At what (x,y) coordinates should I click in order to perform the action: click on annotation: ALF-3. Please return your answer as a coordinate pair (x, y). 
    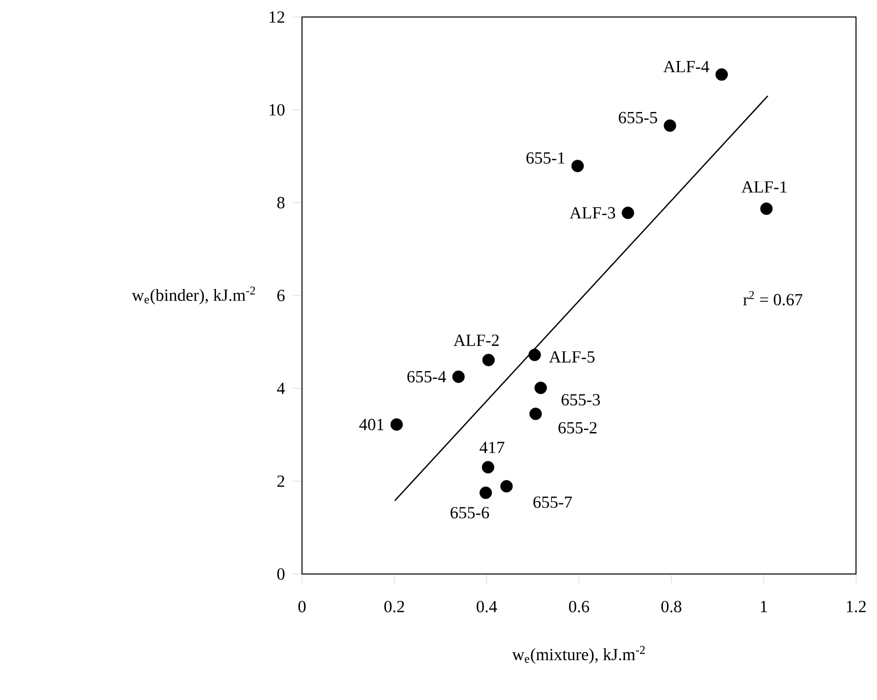
    Looking at the image, I should click on (593, 213).